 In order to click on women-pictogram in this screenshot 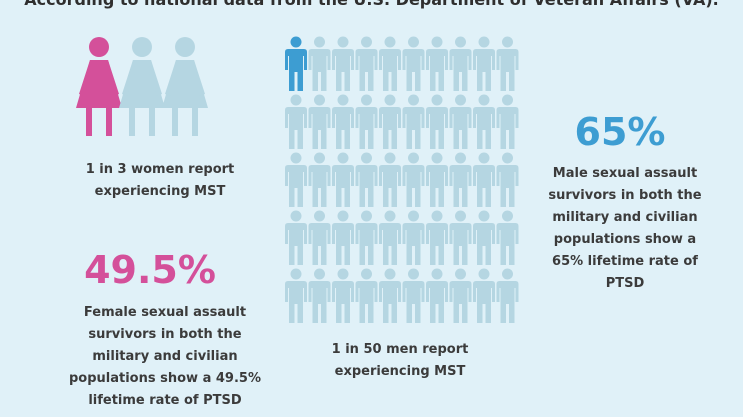, I will do `click(142, 86)`.